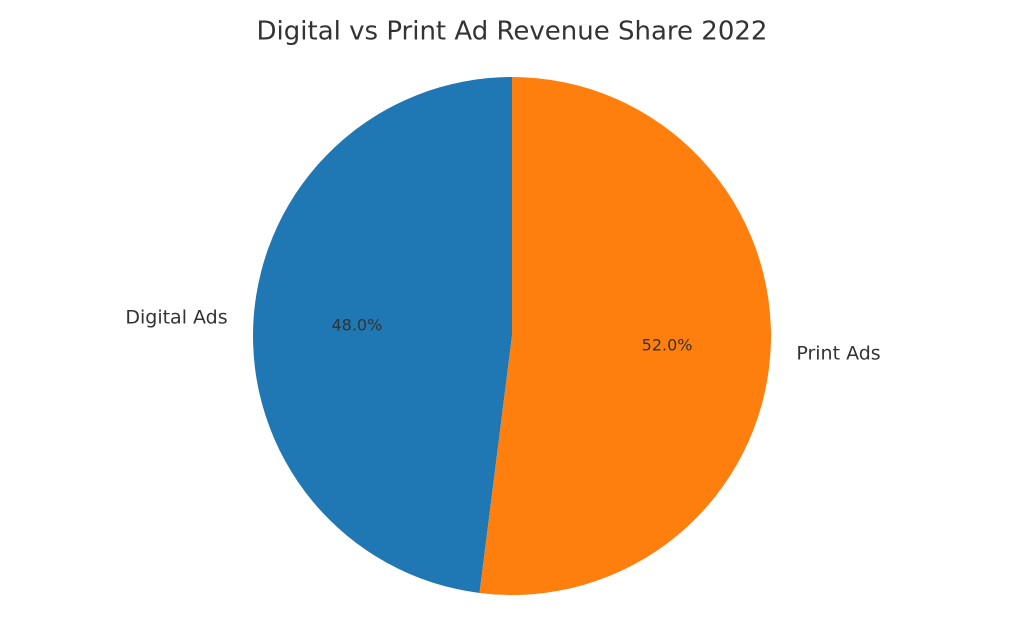 The height and width of the screenshot is (640, 1024). What do you see at coordinates (838, 353) in the screenshot?
I see `slice-label: Print Ads` at bounding box center [838, 353].